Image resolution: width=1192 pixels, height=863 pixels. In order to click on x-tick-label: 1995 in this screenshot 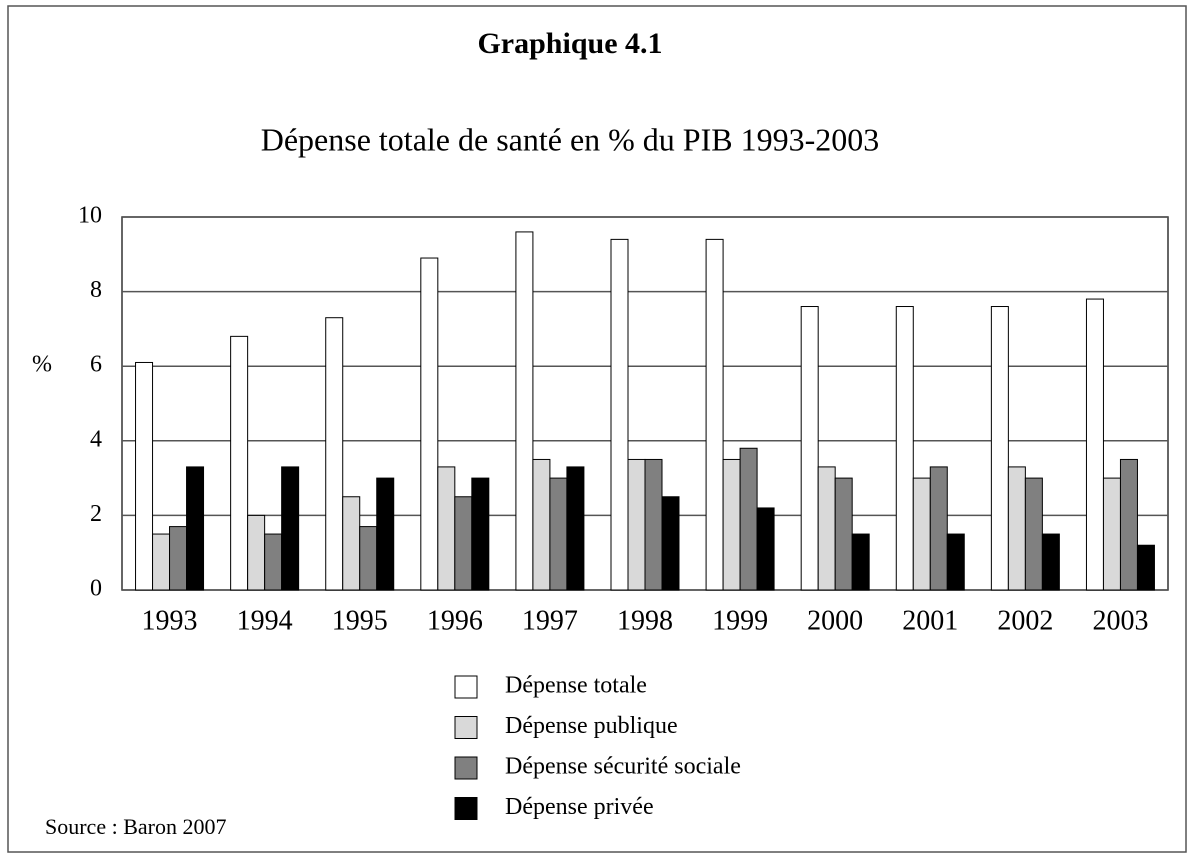, I will do `click(360, 620)`.